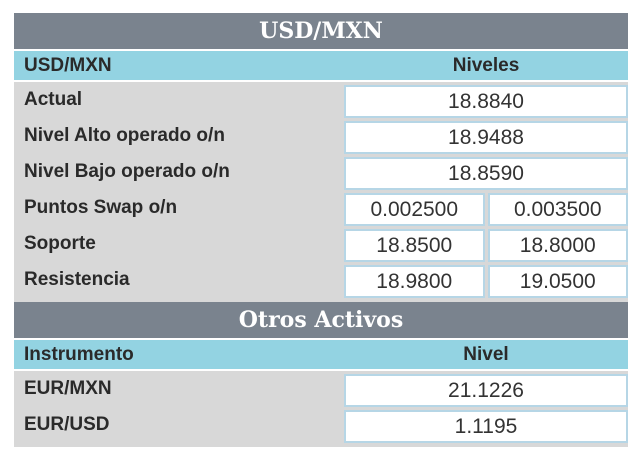 This screenshot has width=641, height=476. What do you see at coordinates (101, 207) in the screenshot?
I see `row-label: Puntos Swap o/n` at bounding box center [101, 207].